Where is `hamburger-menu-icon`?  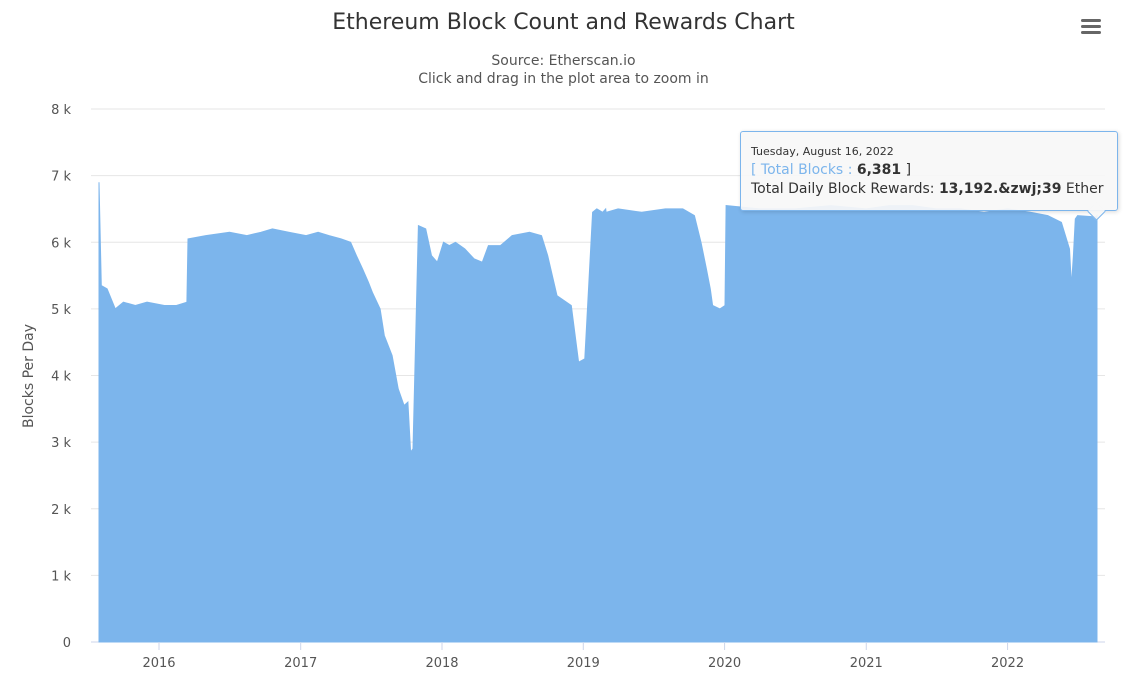
hamburger-menu-icon is located at coordinates (1091, 28).